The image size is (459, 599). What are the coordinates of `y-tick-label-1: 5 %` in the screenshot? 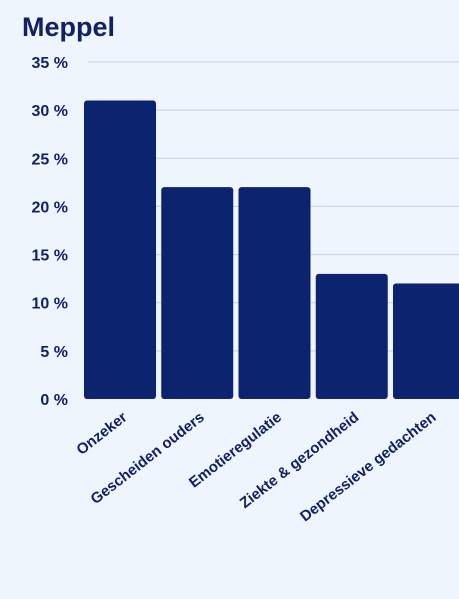 It's located at (54, 352).